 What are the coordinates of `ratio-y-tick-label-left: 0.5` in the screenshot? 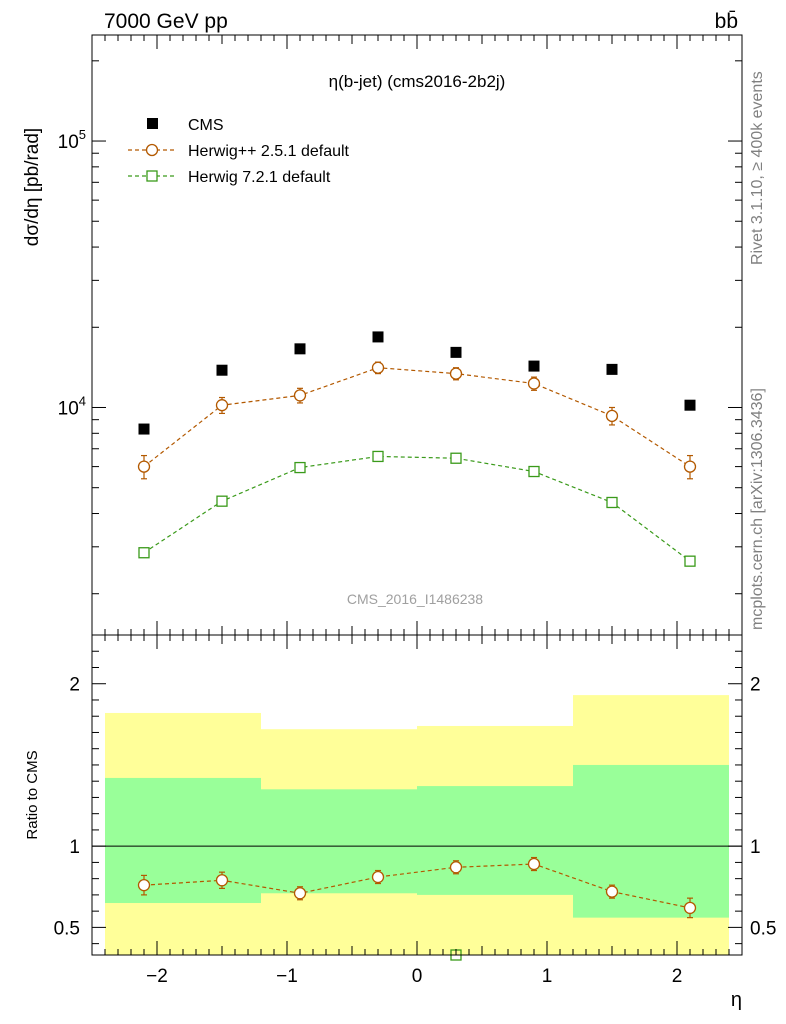 It's located at (67, 928).